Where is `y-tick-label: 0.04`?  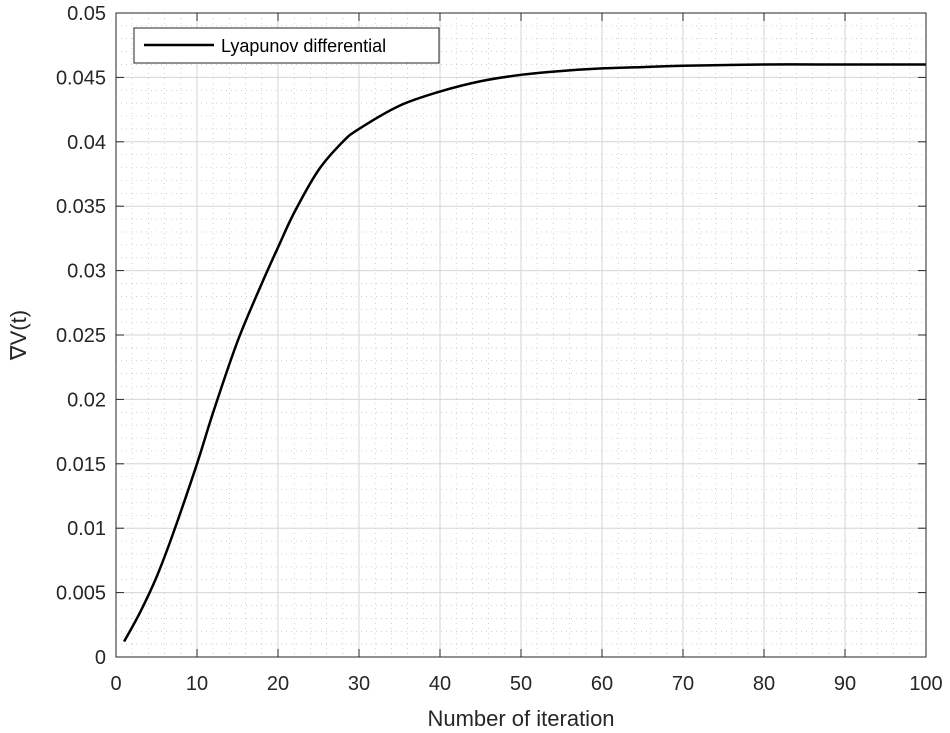
y-tick-label: 0.04 is located at coordinates (86, 143).